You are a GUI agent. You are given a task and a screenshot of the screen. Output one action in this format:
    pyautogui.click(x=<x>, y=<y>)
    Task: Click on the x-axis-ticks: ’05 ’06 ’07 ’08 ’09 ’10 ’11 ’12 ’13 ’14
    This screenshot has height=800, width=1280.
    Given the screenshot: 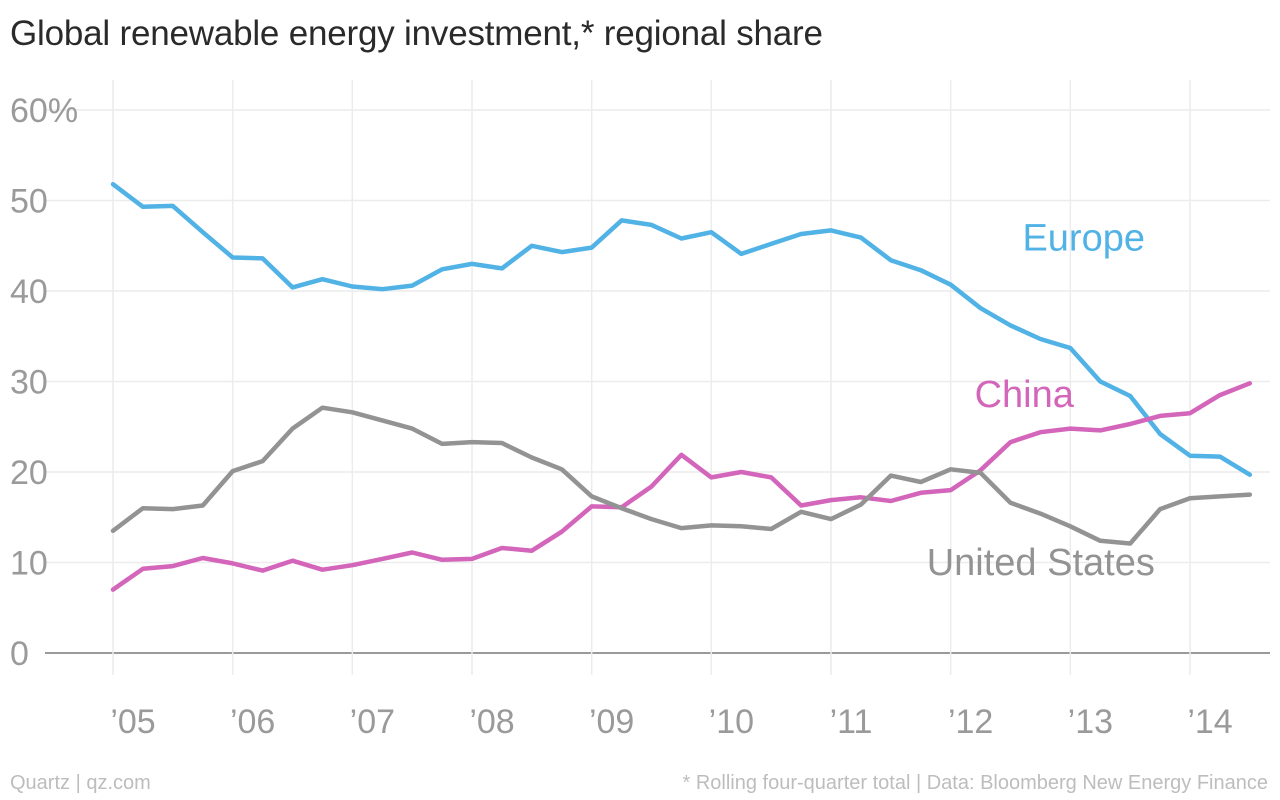 What is the action you would take?
    pyautogui.click(x=671, y=722)
    